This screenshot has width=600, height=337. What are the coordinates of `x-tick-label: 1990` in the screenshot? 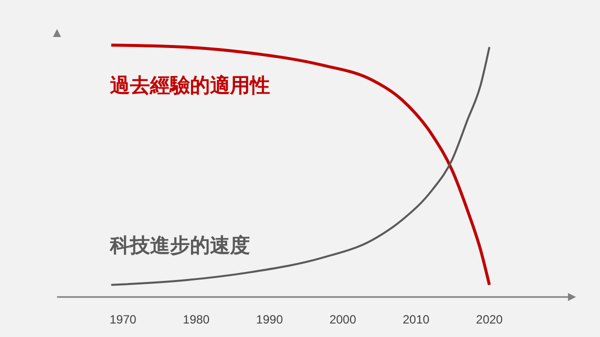 It's located at (270, 319).